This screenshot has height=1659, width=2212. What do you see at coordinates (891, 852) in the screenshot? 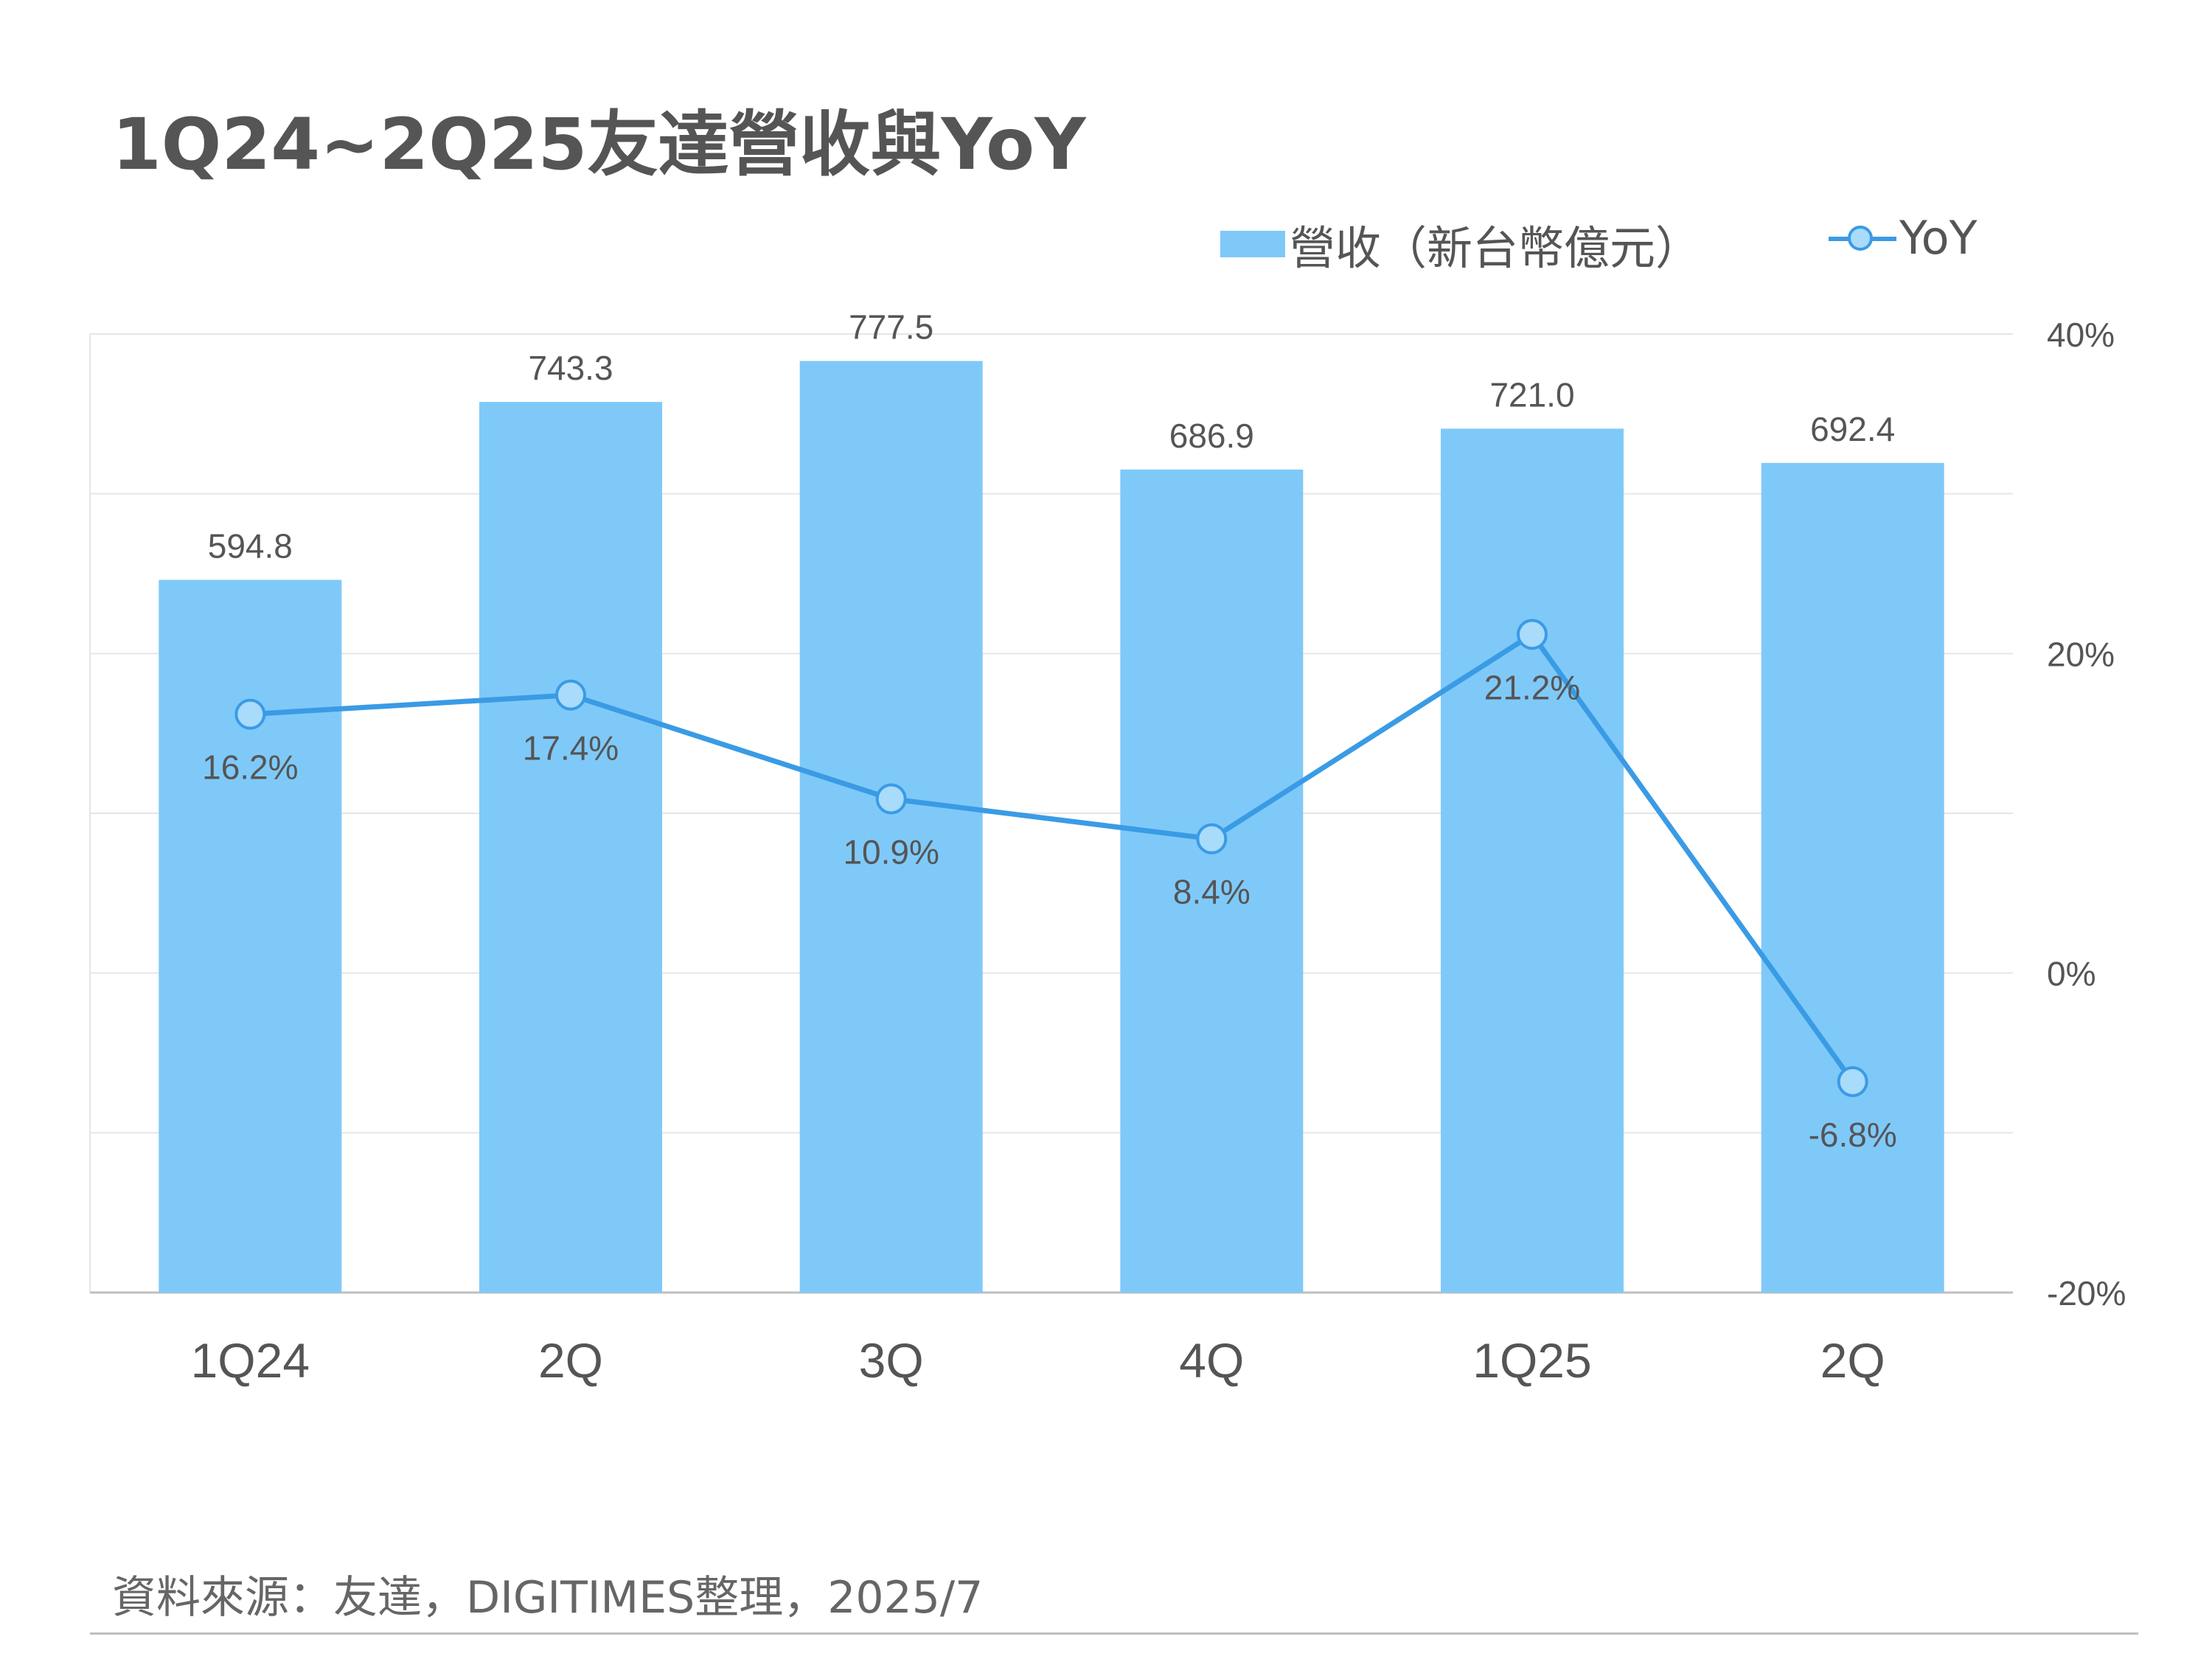
I see `yoy-data-label: 10.9%` at bounding box center [891, 852].